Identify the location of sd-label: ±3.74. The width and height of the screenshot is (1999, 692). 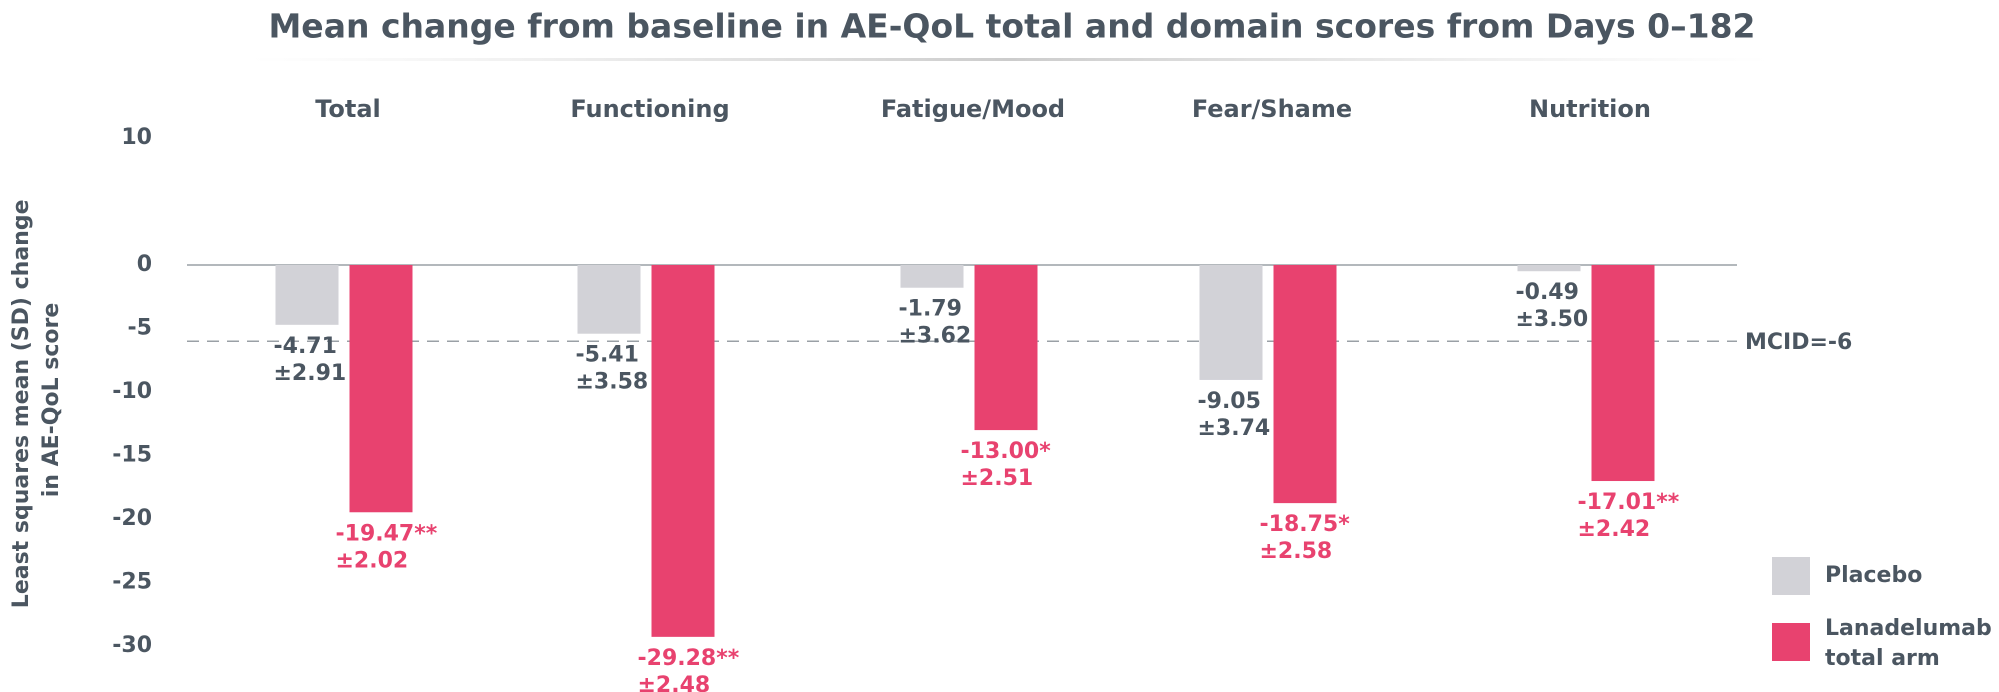
(1234, 428).